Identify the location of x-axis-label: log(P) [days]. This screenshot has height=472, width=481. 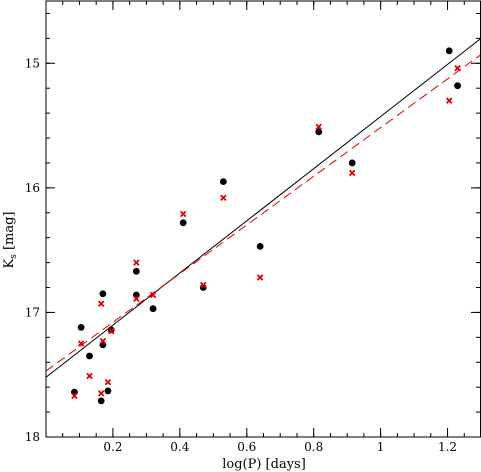
(264, 464).